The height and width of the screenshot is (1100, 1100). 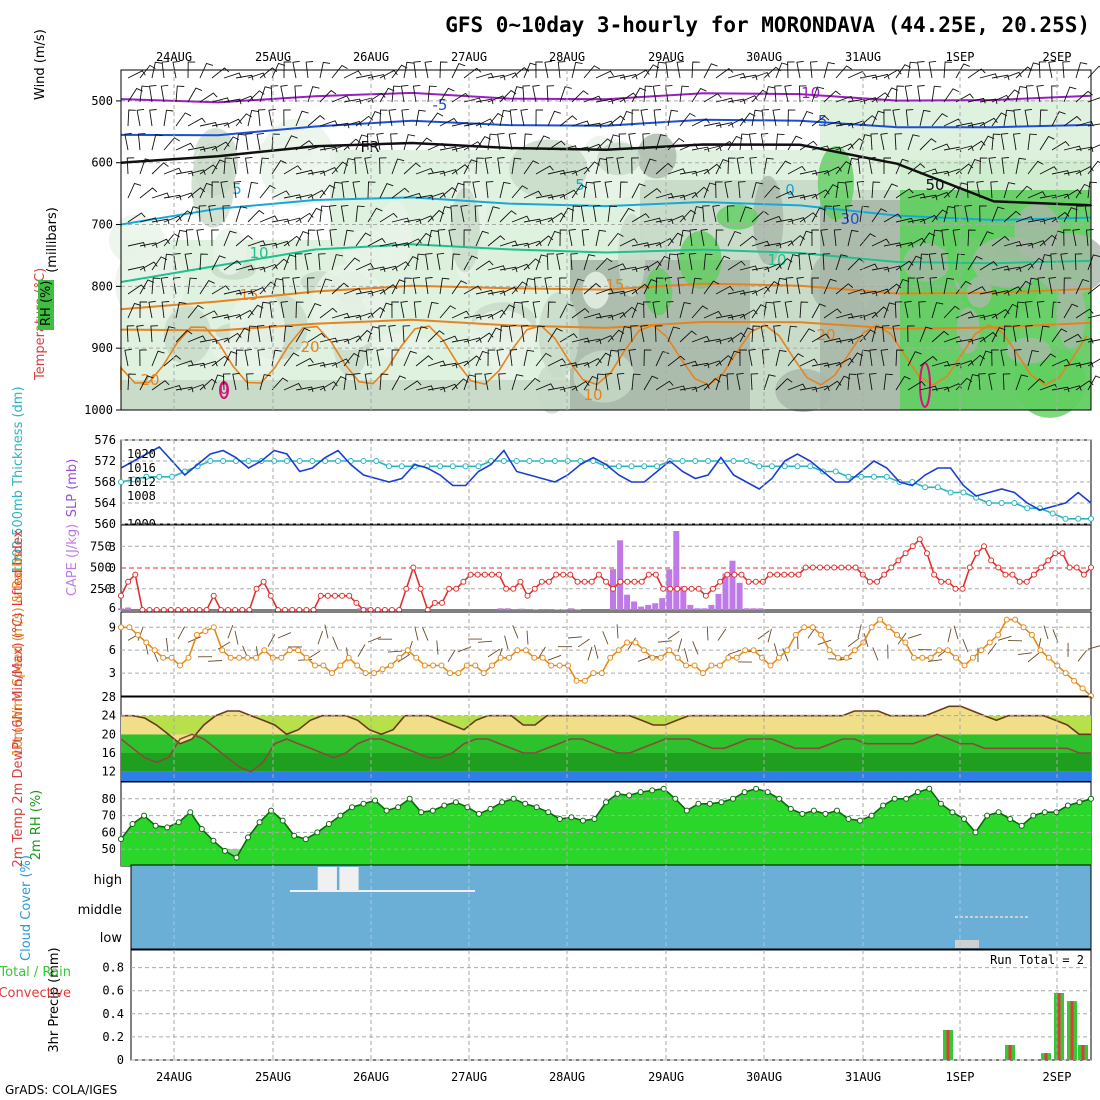 I want to click on thickness-line-marker, so click(x=886, y=476).